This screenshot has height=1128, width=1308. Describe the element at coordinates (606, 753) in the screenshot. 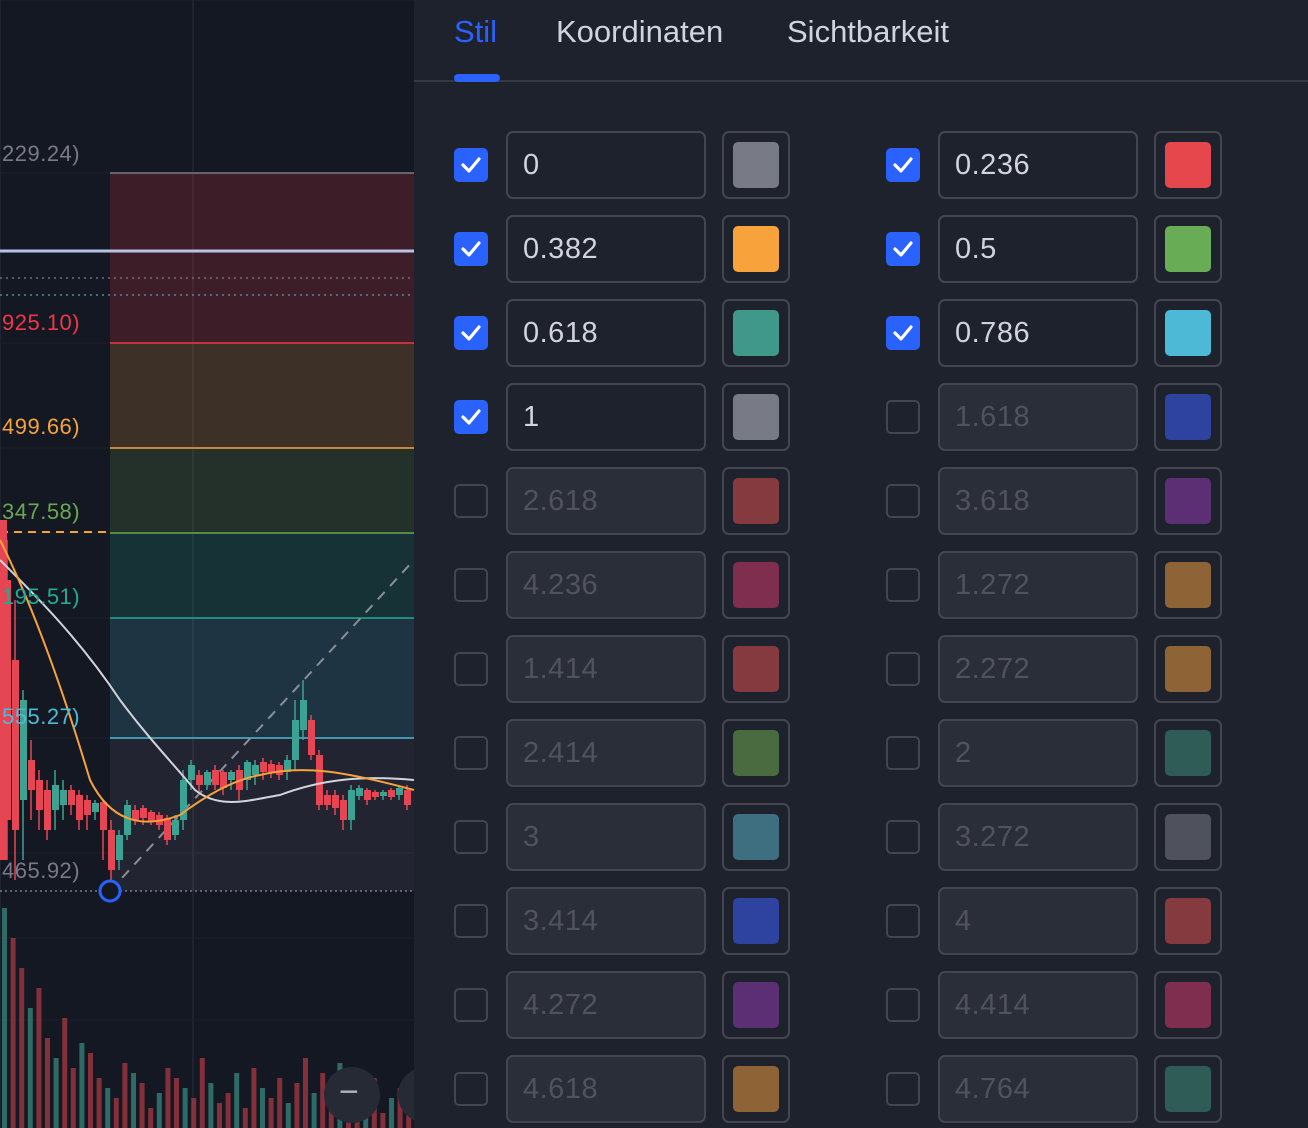

I see `level-value-input: 2.414` at that location.